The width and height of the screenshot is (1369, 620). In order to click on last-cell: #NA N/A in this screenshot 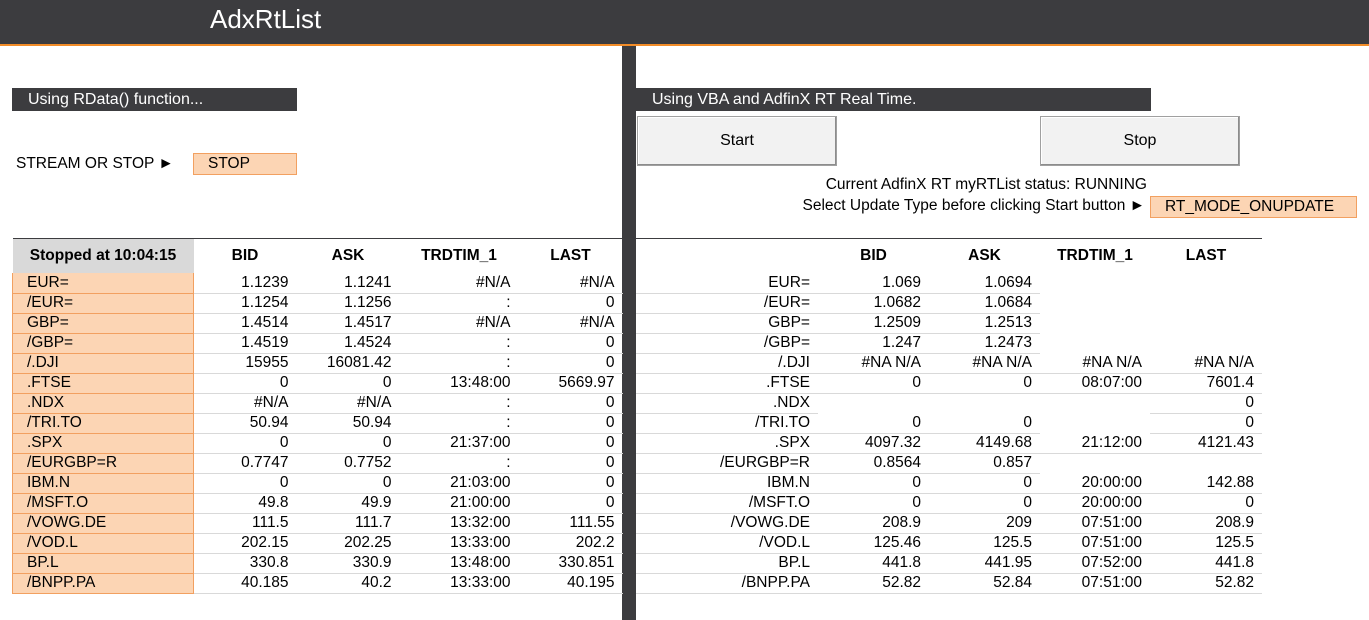, I will do `click(1206, 363)`.